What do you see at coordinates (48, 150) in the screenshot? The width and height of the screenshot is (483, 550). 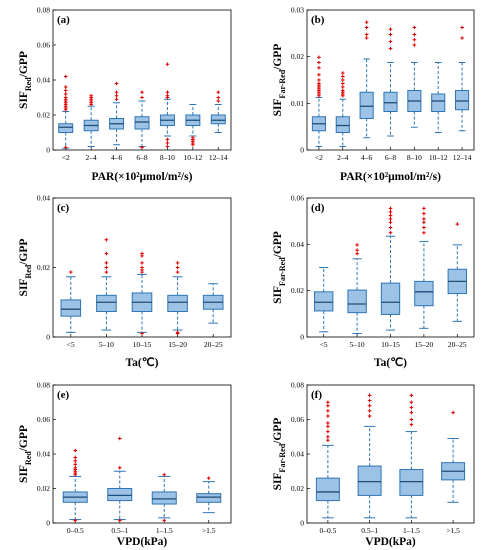 I see `y-tick-label: 0` at bounding box center [48, 150].